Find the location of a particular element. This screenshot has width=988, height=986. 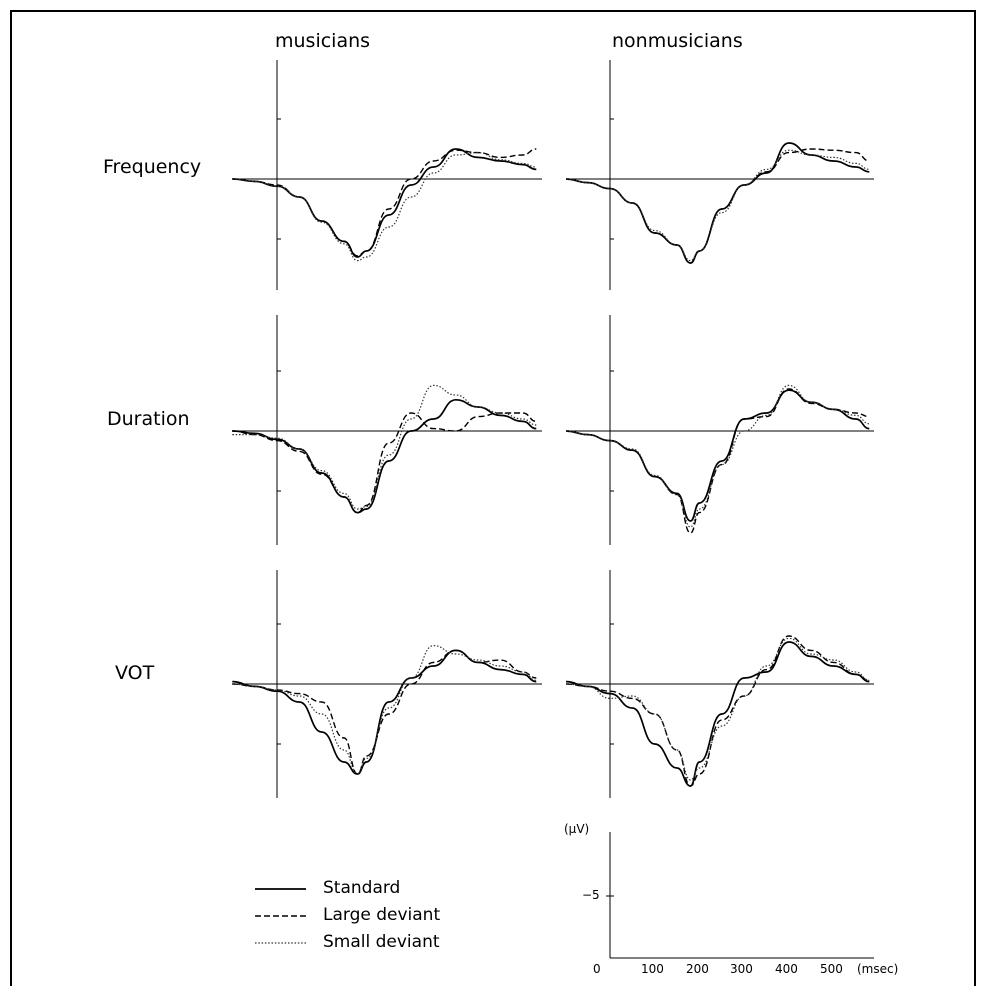

series-line-frequency-nonmusicians-standard is located at coordinates (717, 203).